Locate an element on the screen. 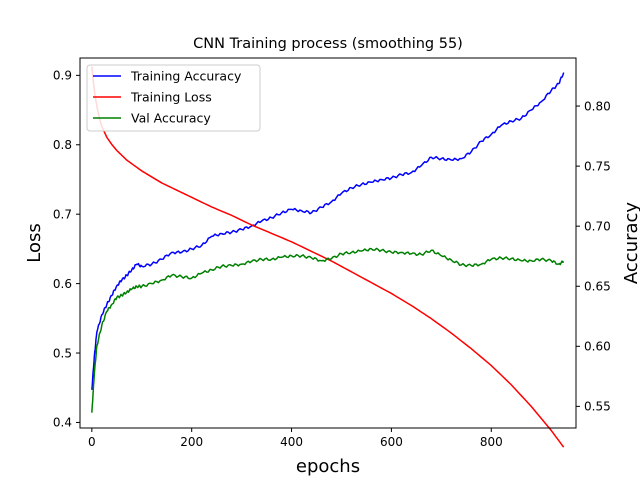  y-right-tick-label: 0.55 is located at coordinates (597, 407).